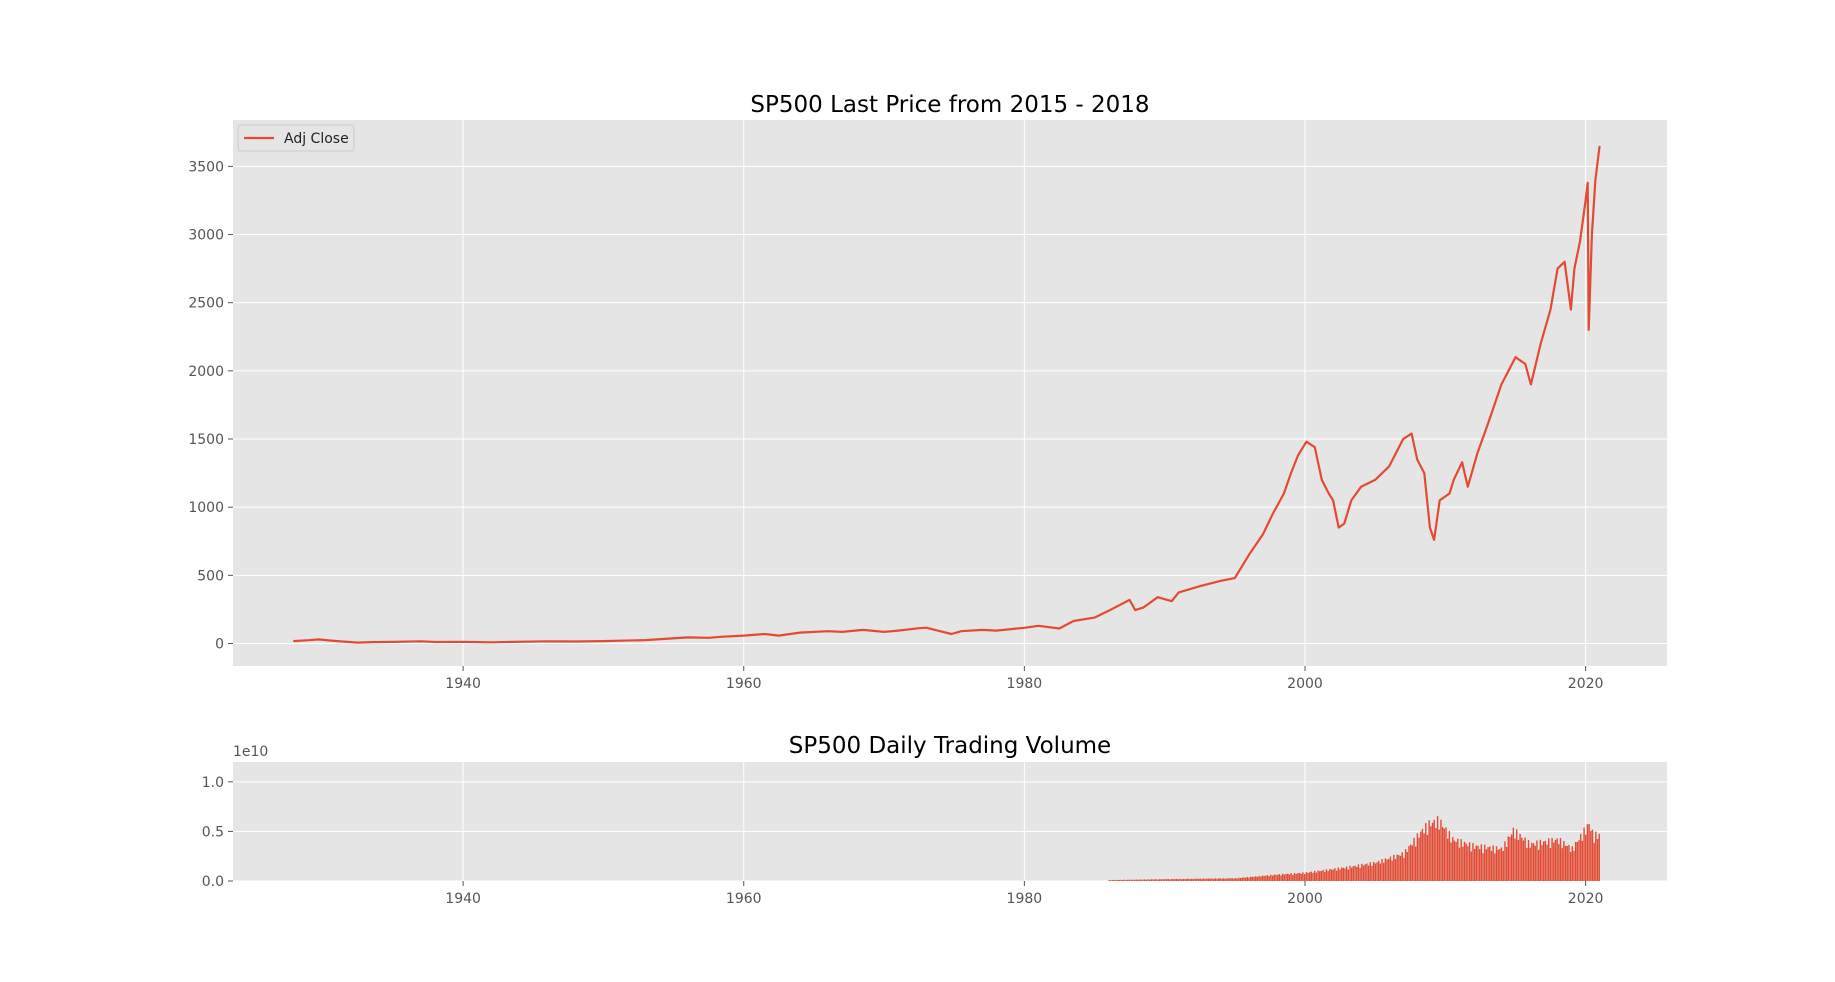 Image resolution: width=1835 pixels, height=982 pixels. I want to click on x-tick-label: 1980, so click(1025, 899).